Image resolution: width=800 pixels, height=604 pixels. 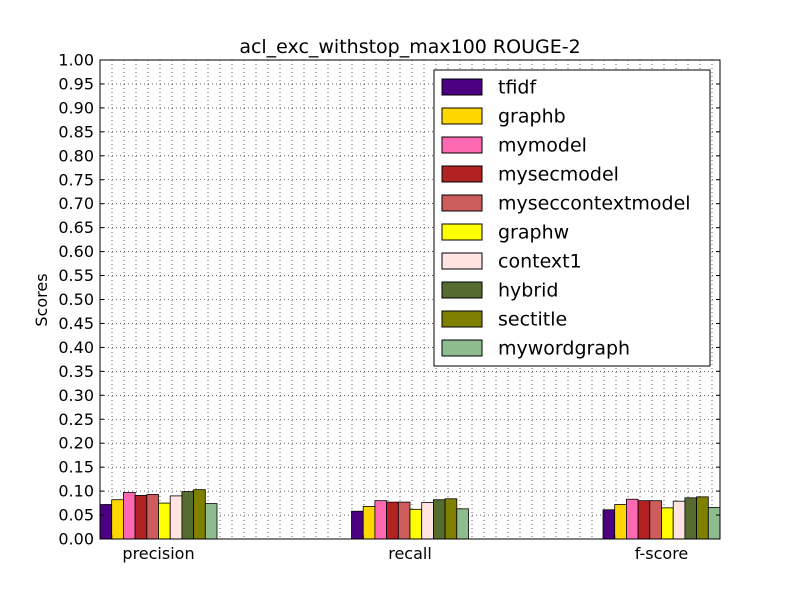 What do you see at coordinates (392, 520) in the screenshot?
I see `bar-mysecmodel-recall` at bounding box center [392, 520].